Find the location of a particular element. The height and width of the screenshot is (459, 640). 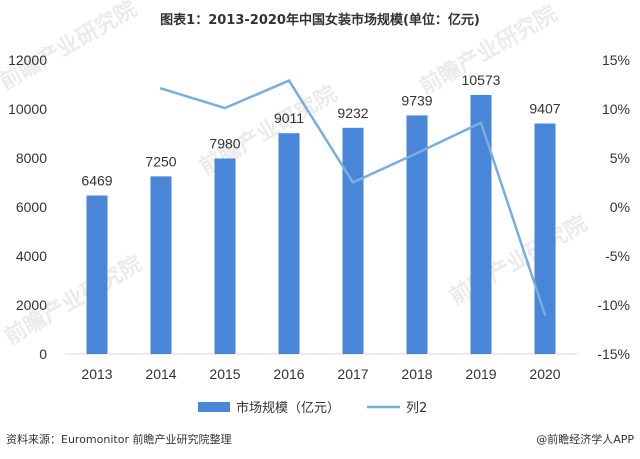

bar-data-label: 6469 is located at coordinates (96, 181).